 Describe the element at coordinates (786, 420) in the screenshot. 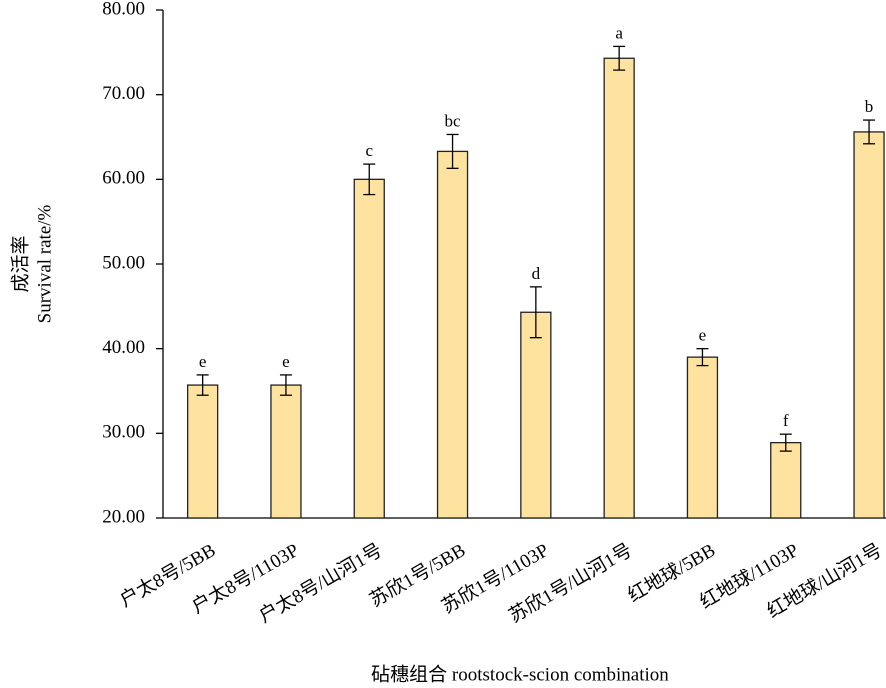

I see `significance-label: f` at that location.